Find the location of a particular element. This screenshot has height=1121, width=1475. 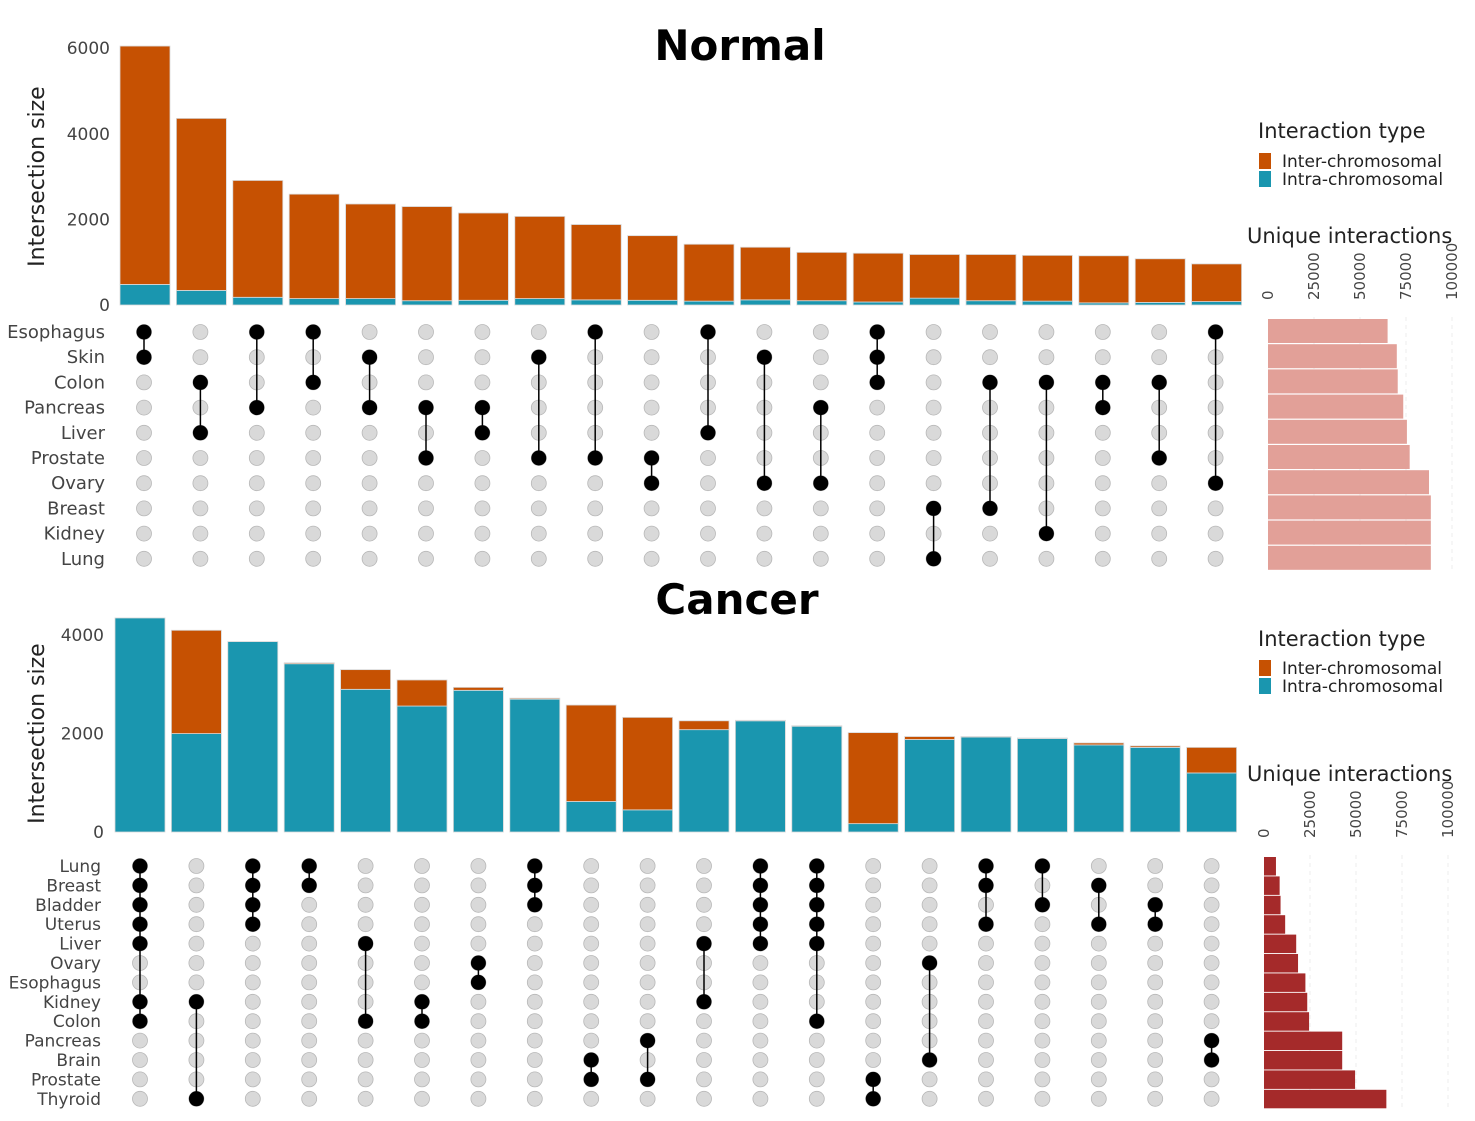

set-label: Prostate is located at coordinates (66, 1080).